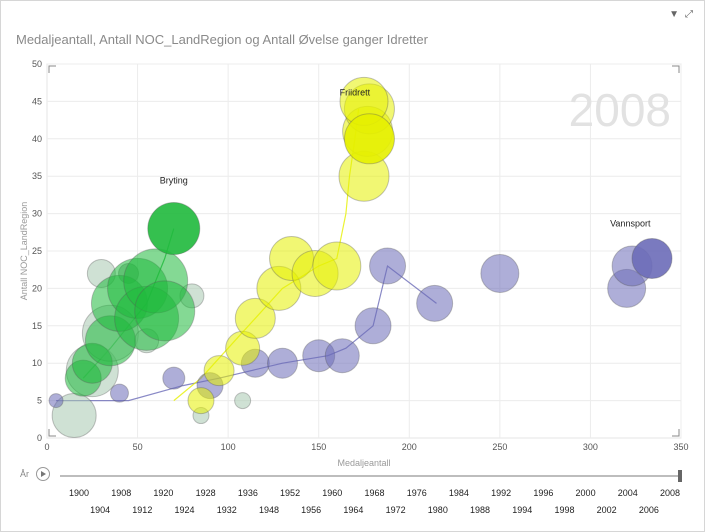 This screenshot has height=532, width=705. Describe the element at coordinates (332, 493) in the screenshot. I see `timeline-year: 1960` at that location.